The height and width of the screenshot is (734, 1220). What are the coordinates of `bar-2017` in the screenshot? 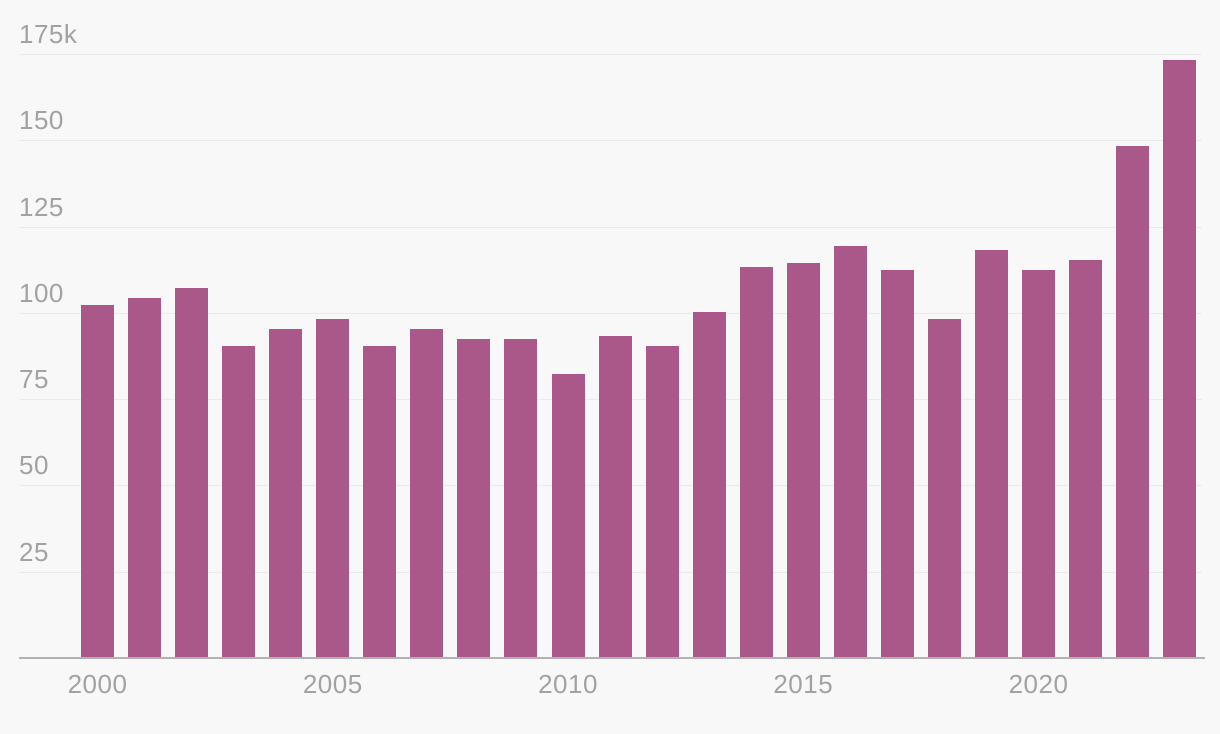 It's located at (897, 463).